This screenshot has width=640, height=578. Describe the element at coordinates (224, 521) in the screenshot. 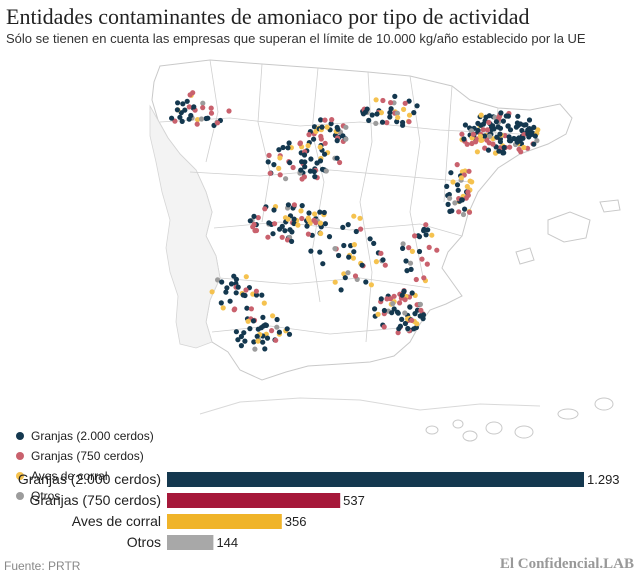

I see `bar` at that location.